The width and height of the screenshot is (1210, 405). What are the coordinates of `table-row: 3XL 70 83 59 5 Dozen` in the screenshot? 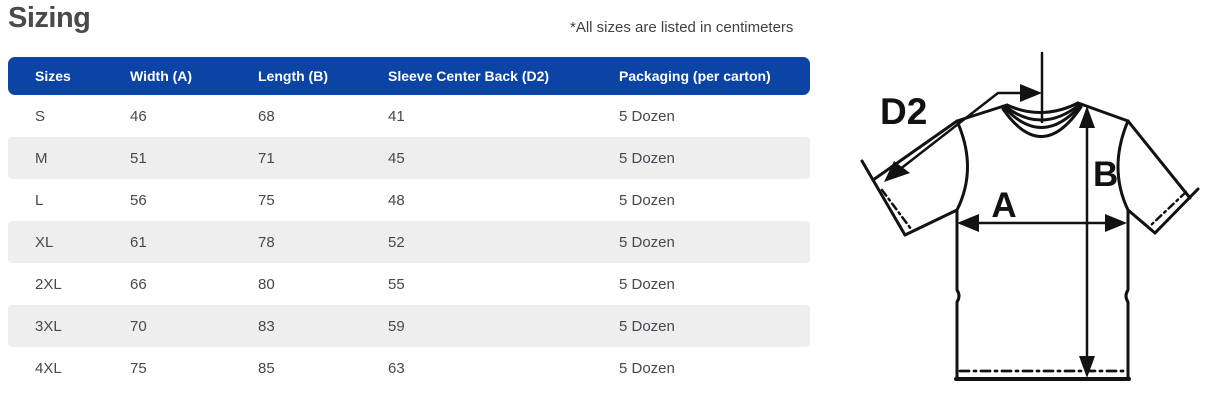 It's located at (409, 326).